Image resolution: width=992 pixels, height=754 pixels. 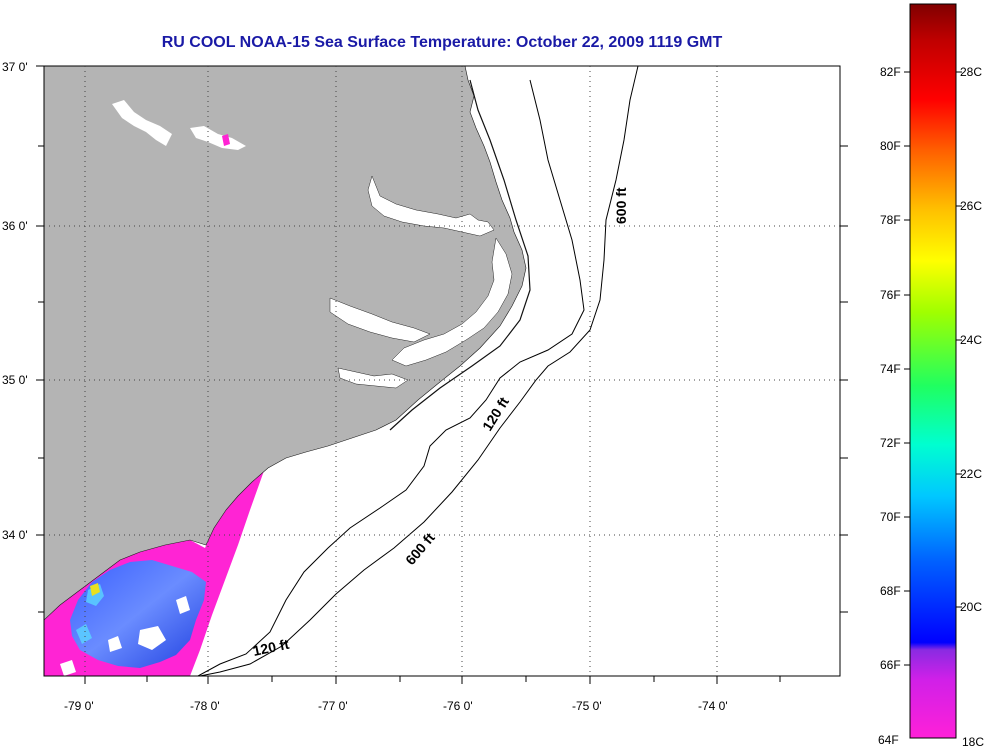 What do you see at coordinates (373, 378) in the screenshot?
I see `neuse-river` at bounding box center [373, 378].